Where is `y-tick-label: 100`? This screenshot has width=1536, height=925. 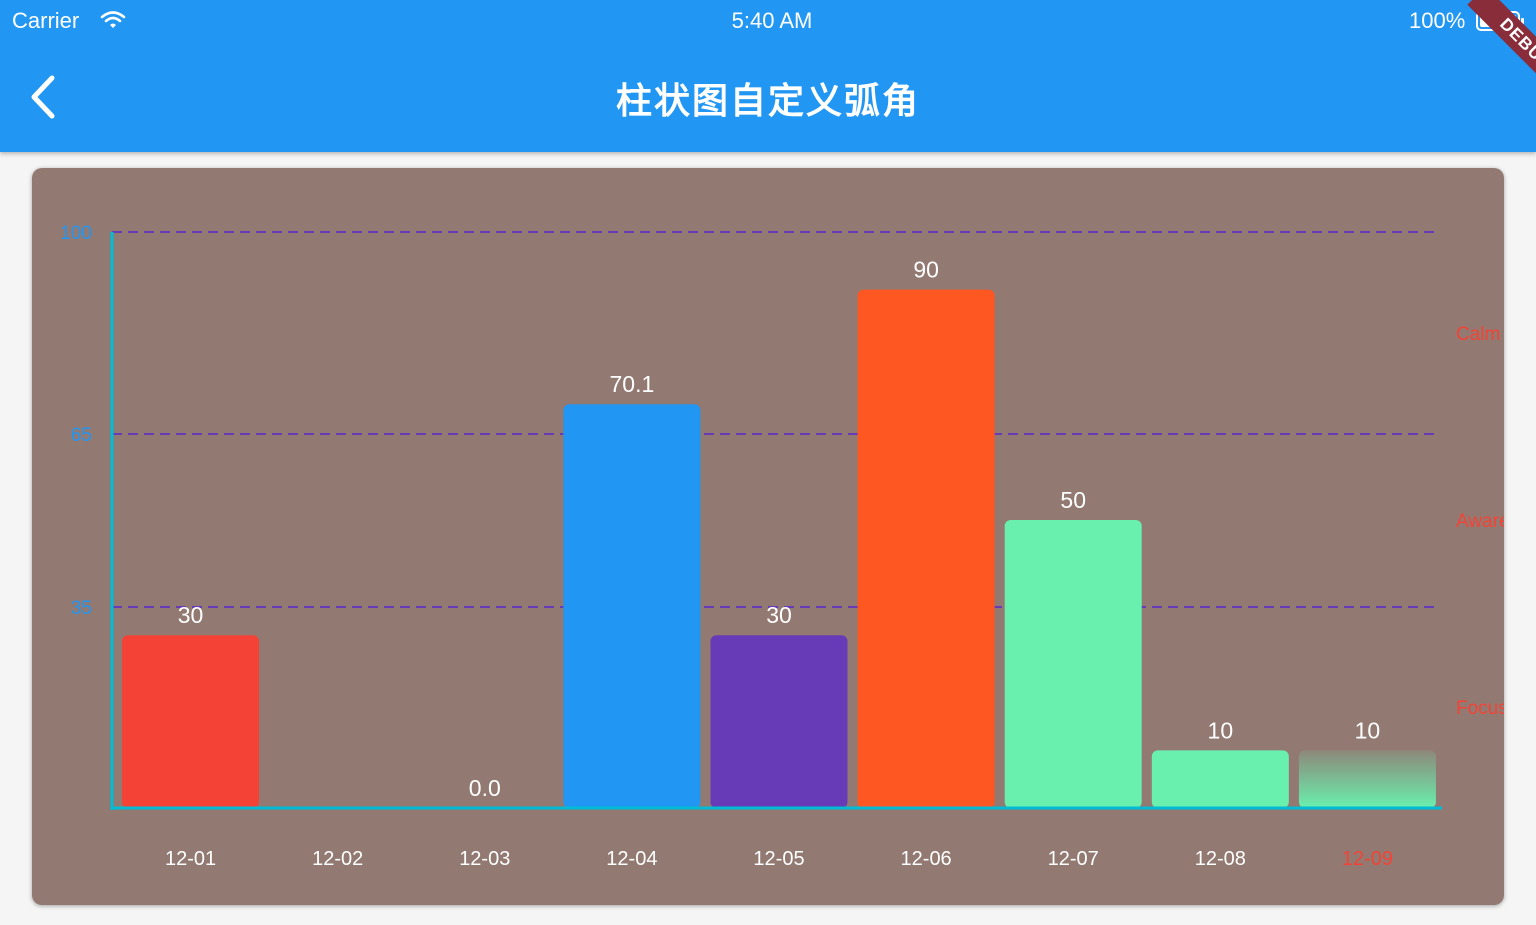
y-tick-label: 100 is located at coordinates (76, 233).